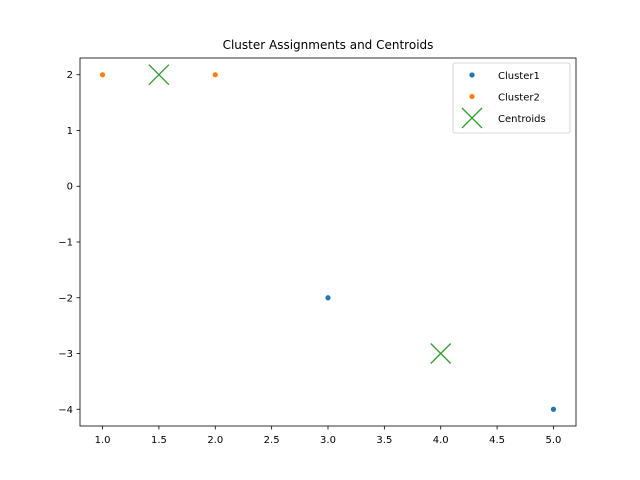  What do you see at coordinates (472, 75) in the screenshot?
I see `legend-marker-cluster1` at bounding box center [472, 75].